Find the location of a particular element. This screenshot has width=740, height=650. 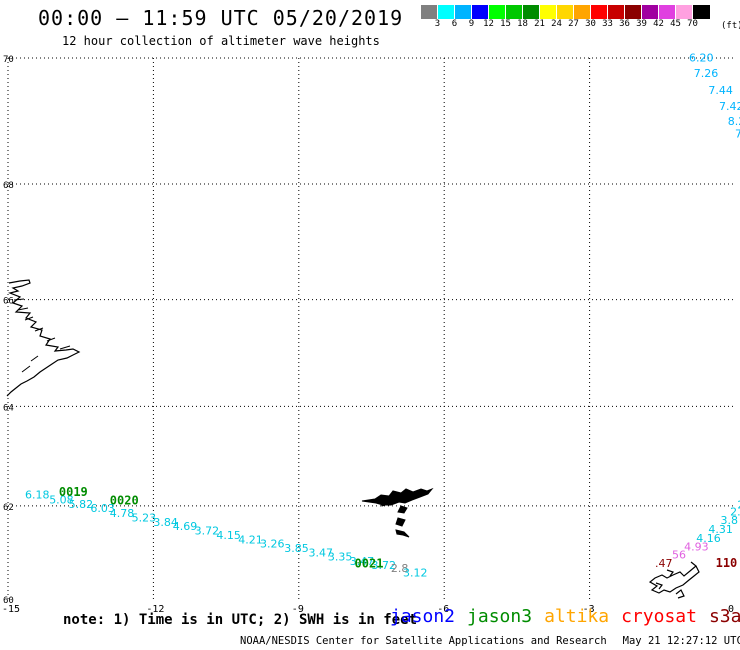

legend-tick-label: 42 is located at coordinates (658, 24).